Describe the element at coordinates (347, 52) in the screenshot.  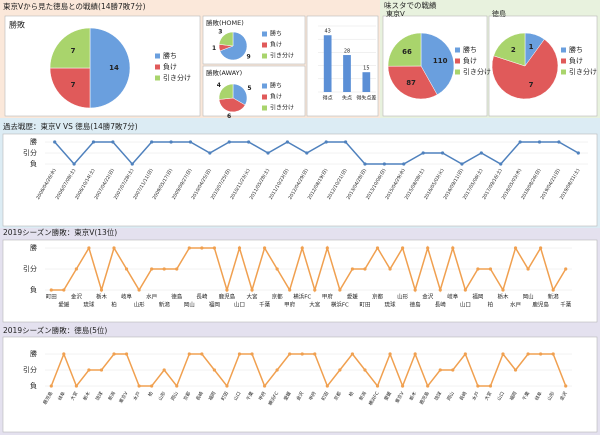
I see `data-label: 28` at that location.